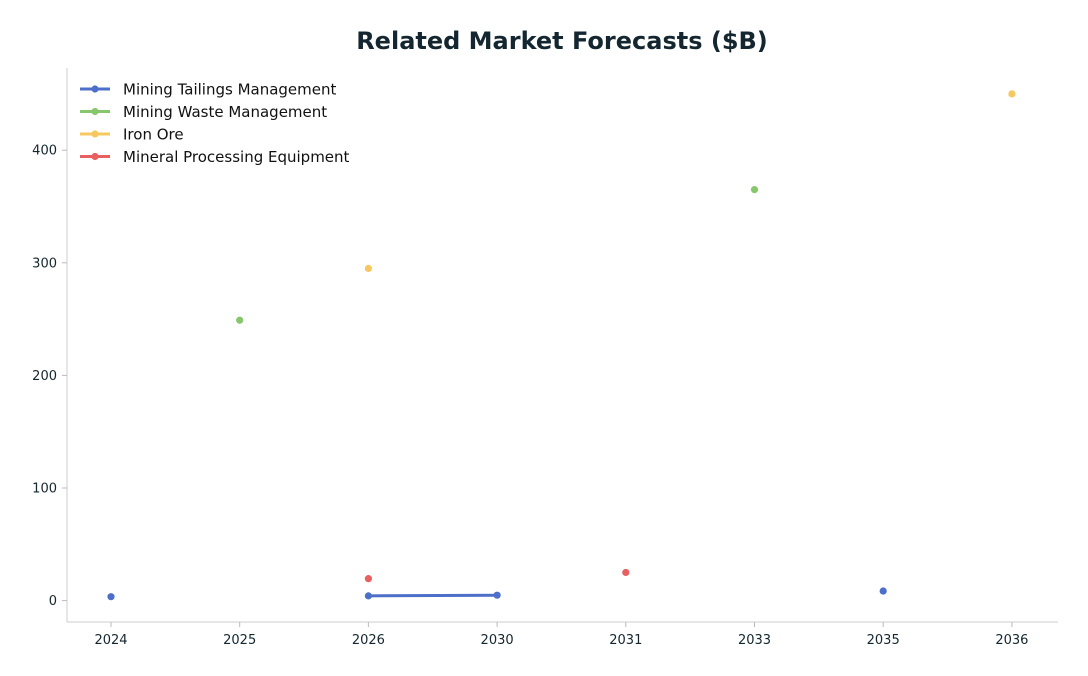 This screenshot has width=1088, height=676. I want to click on y-tick-label: 100, so click(44, 489).